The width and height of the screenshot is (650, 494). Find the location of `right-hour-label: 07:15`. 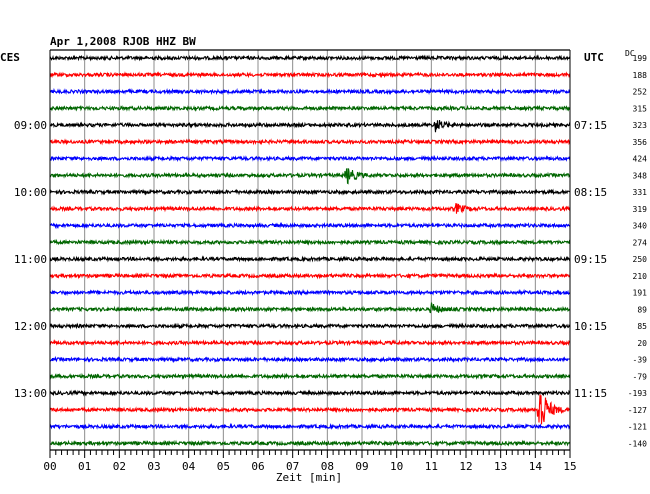

right-hour-label: 07:15 is located at coordinates (590, 125).